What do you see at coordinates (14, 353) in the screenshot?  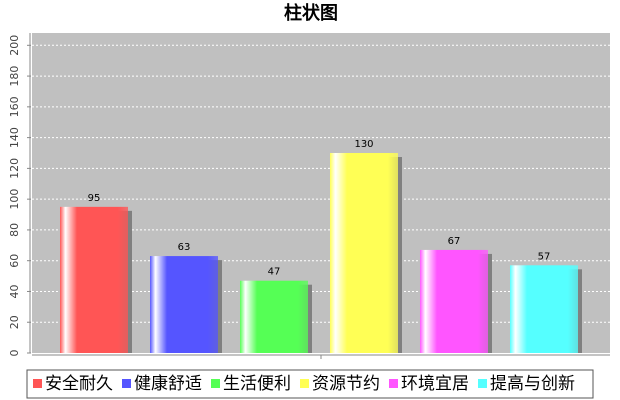 I see `y-tick-label: 0` at bounding box center [14, 353].